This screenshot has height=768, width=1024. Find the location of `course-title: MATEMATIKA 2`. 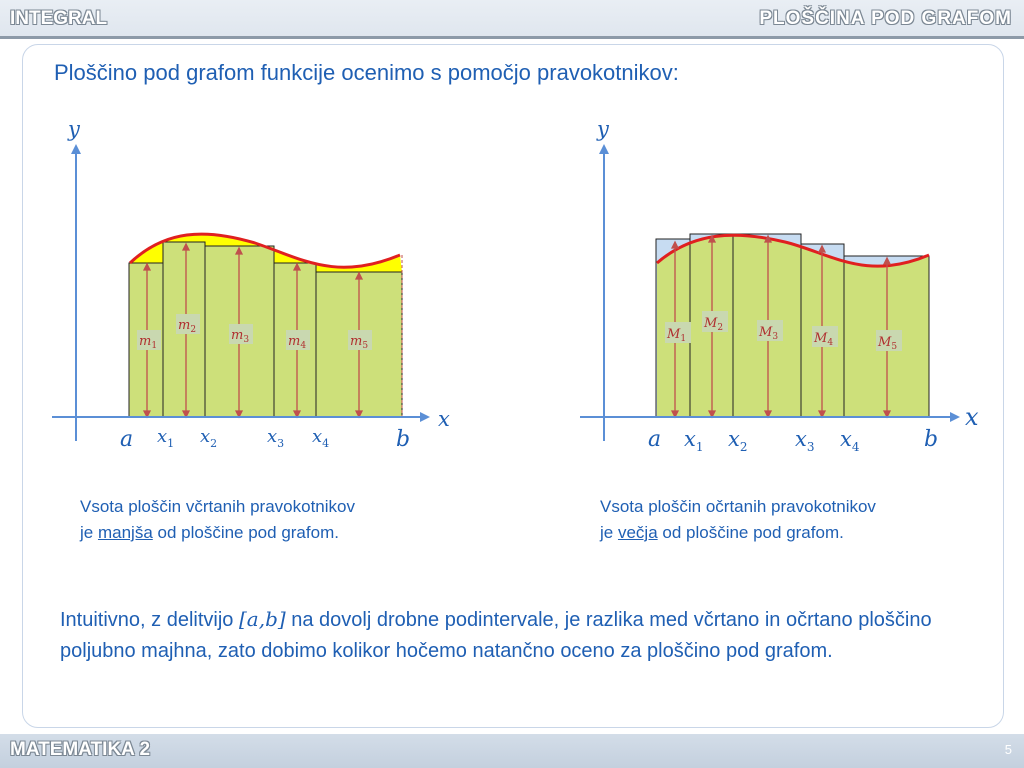

course-title: MATEMATIKA 2 is located at coordinates (80, 749).